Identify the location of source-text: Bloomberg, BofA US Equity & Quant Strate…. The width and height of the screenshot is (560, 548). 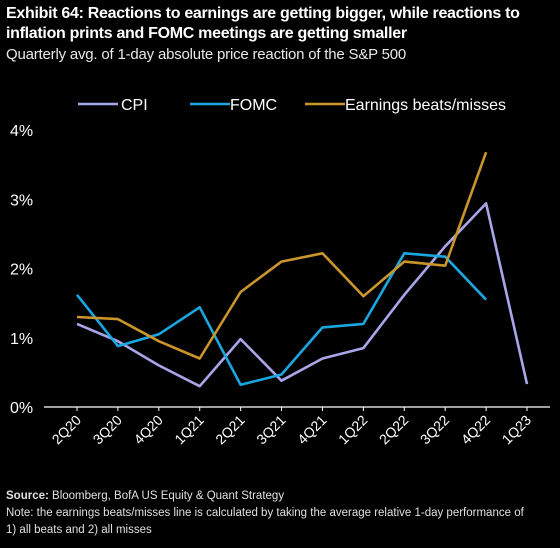
(168, 496).